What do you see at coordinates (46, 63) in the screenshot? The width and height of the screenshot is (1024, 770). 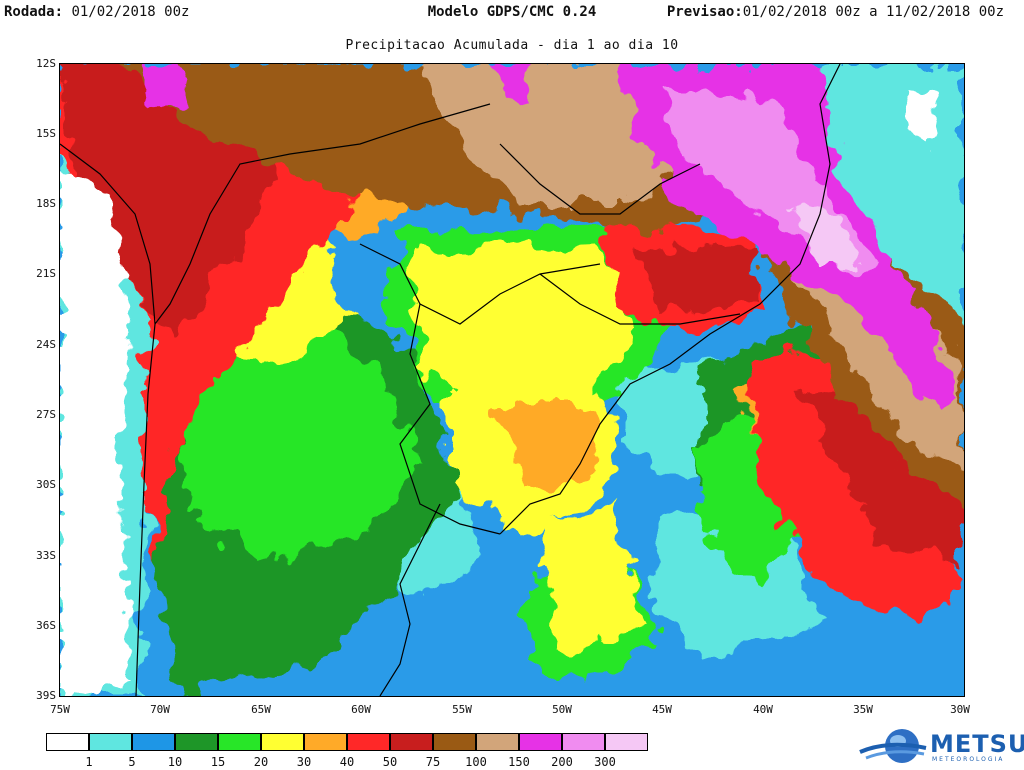 I see `lat-label: 12S` at bounding box center [46, 63].